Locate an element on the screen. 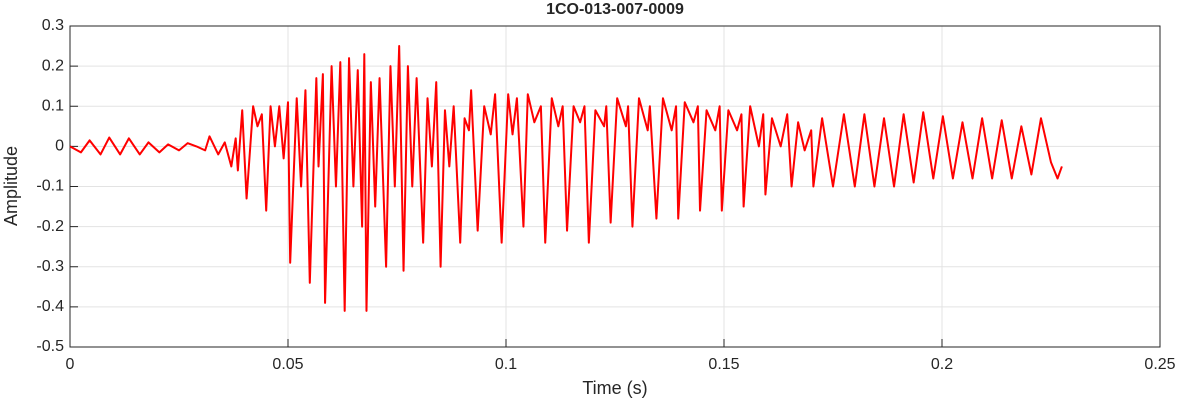 Image resolution: width=1182 pixels, height=404 pixels. x-tick-label: 0.25 is located at coordinates (1159, 364).